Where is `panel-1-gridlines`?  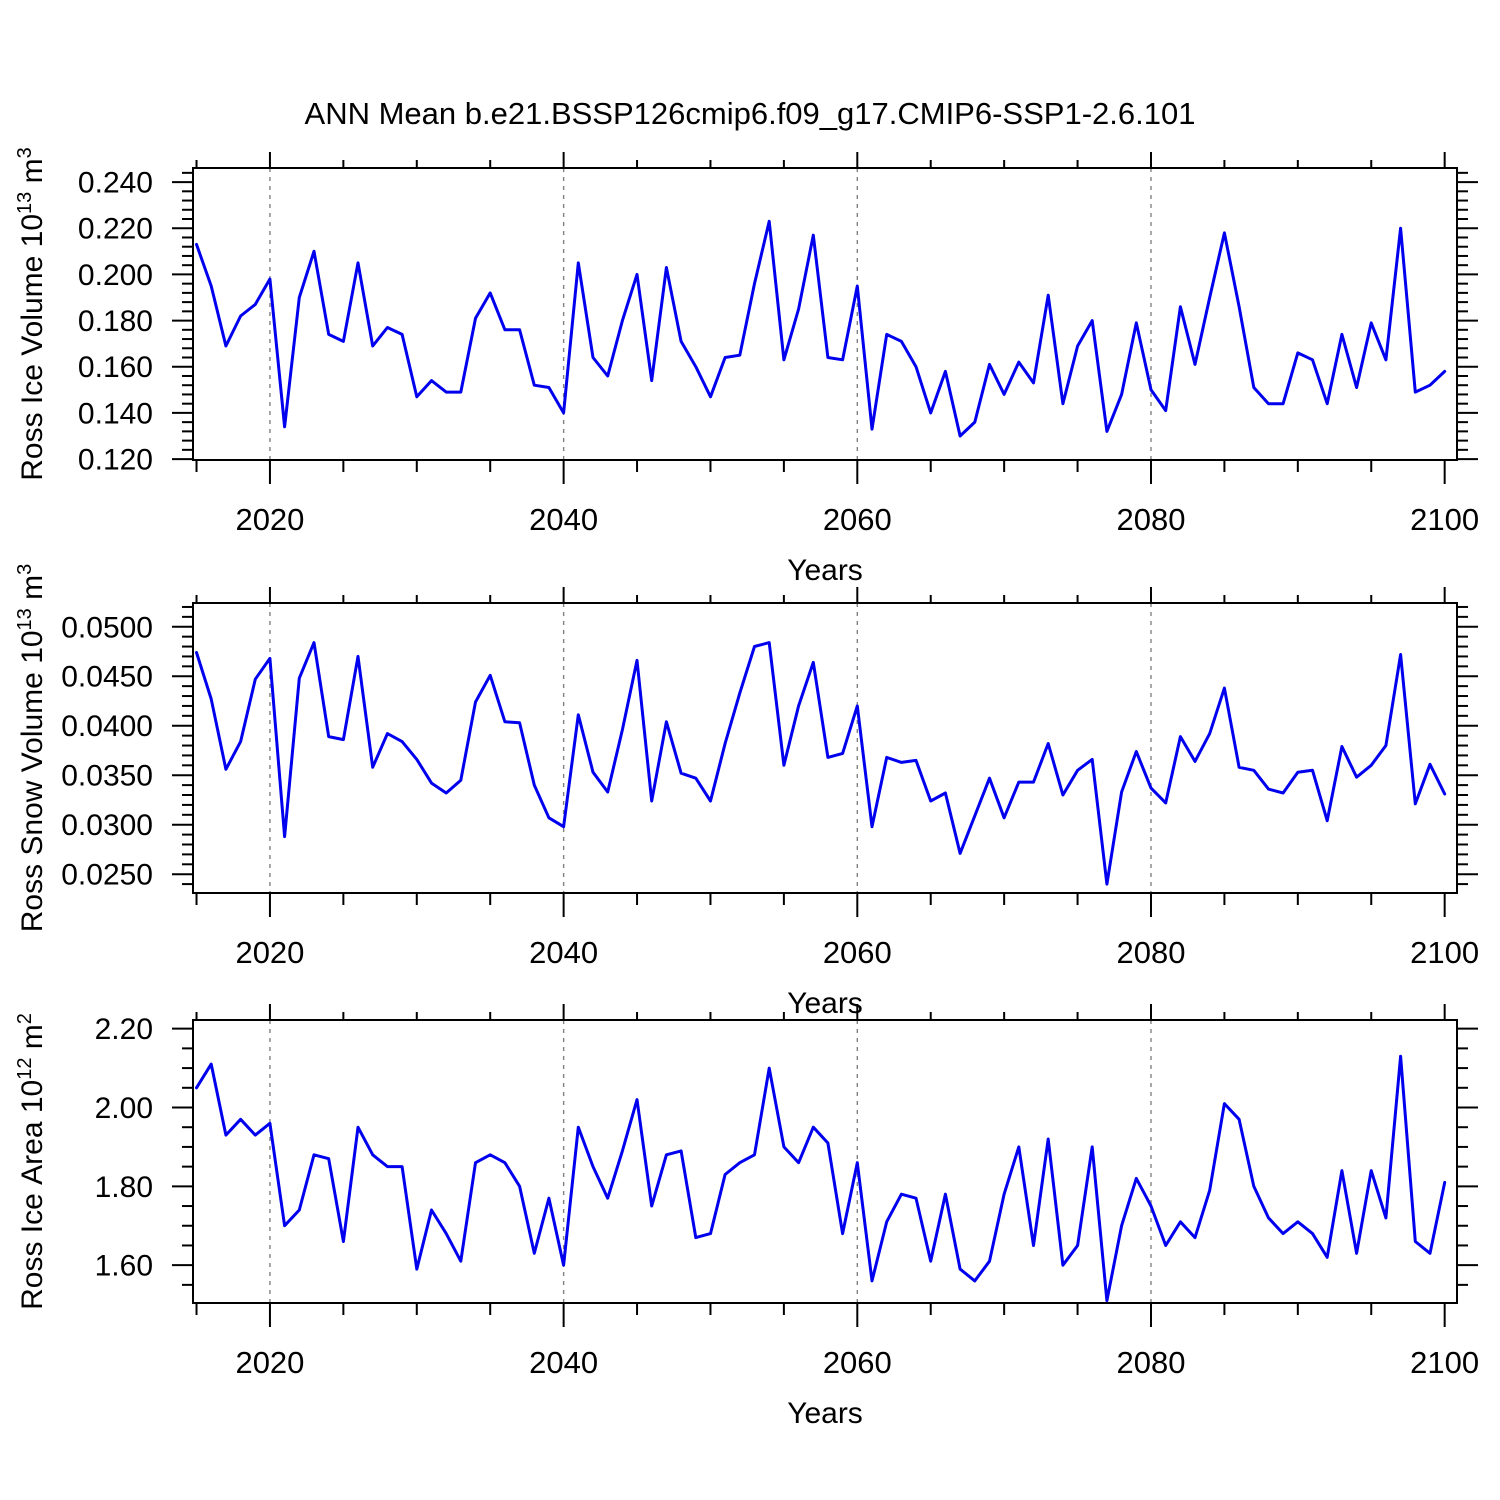
panel-1-gridlines is located at coordinates (710, 314).